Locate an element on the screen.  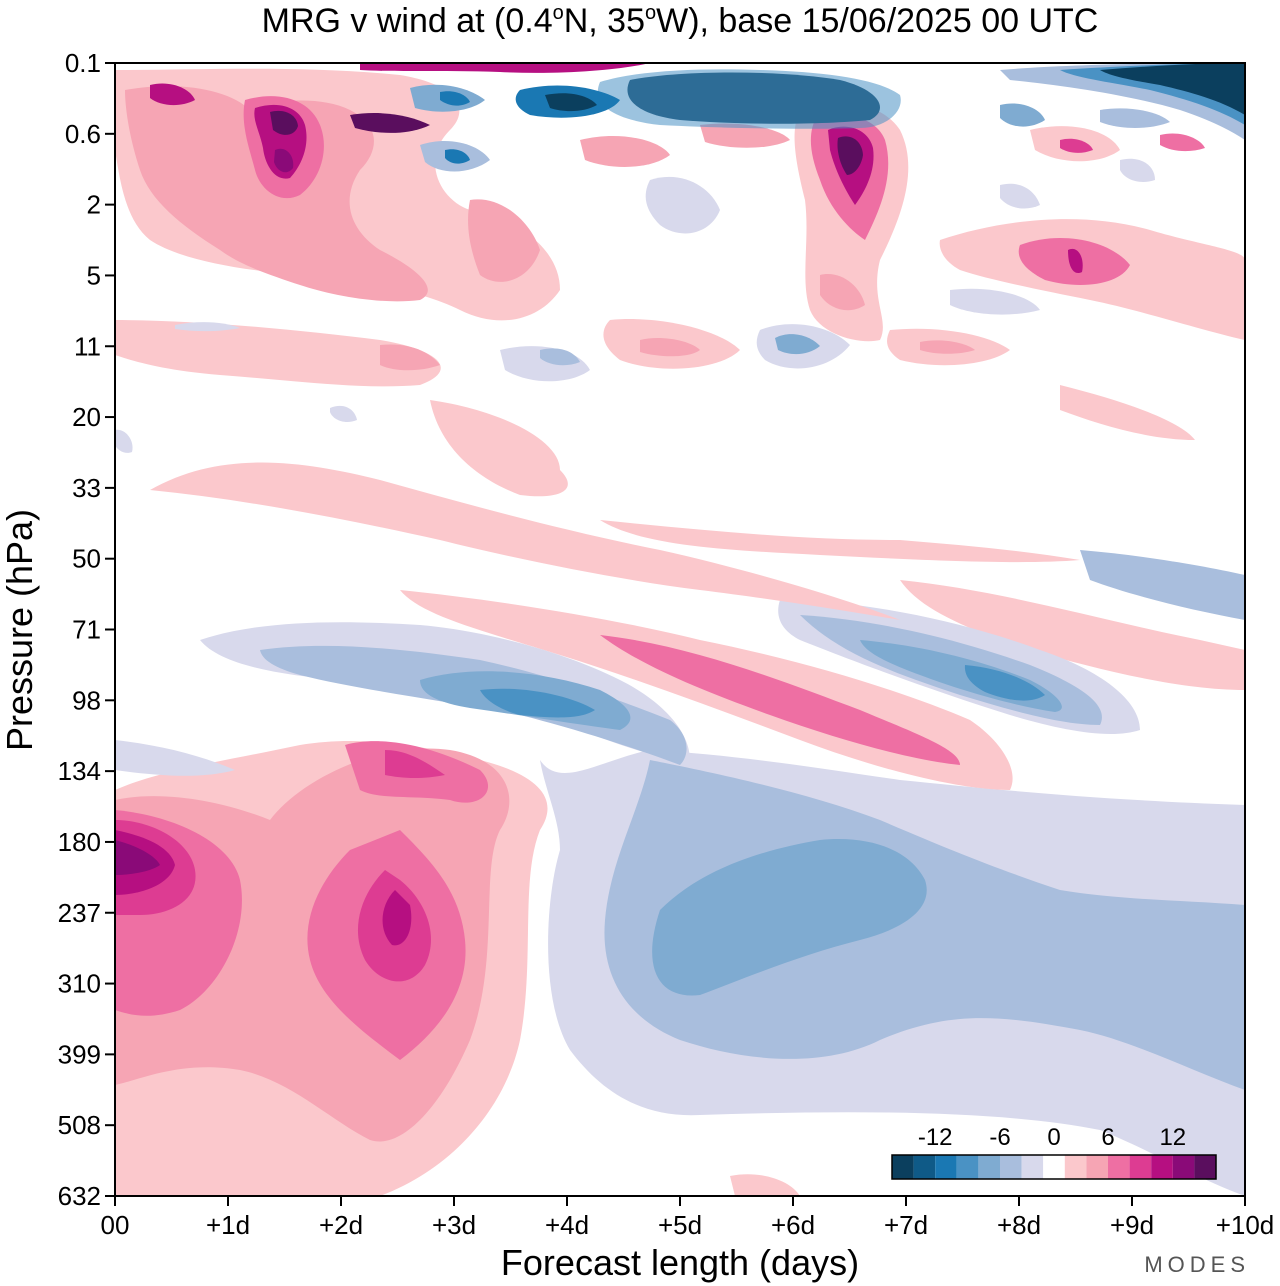
x-tick-label: +3d is located at coordinates (454, 1225).